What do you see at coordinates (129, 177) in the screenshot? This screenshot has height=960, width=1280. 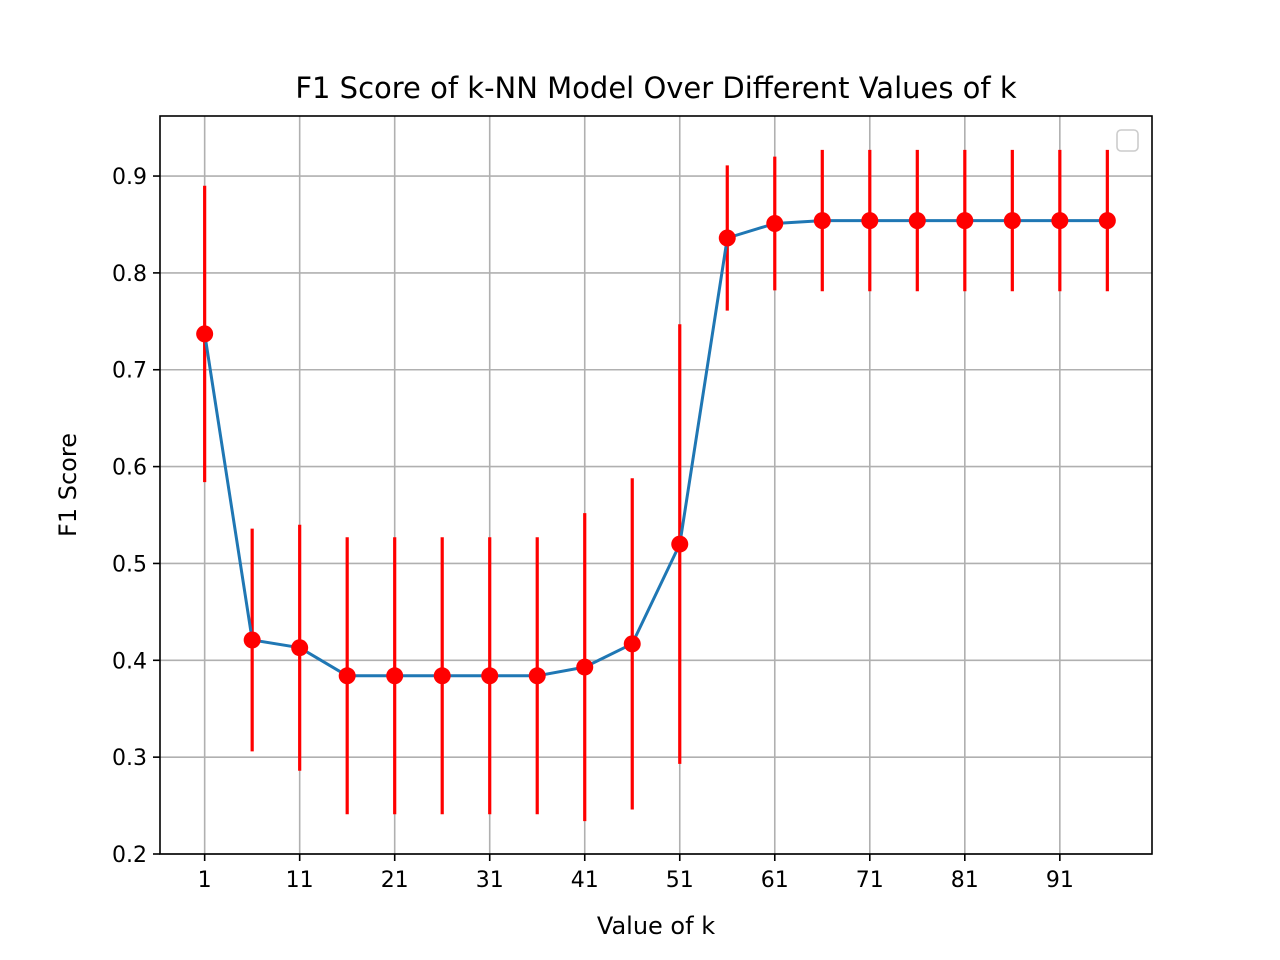 I see `y-tick-label: 0.9` at bounding box center [129, 177].